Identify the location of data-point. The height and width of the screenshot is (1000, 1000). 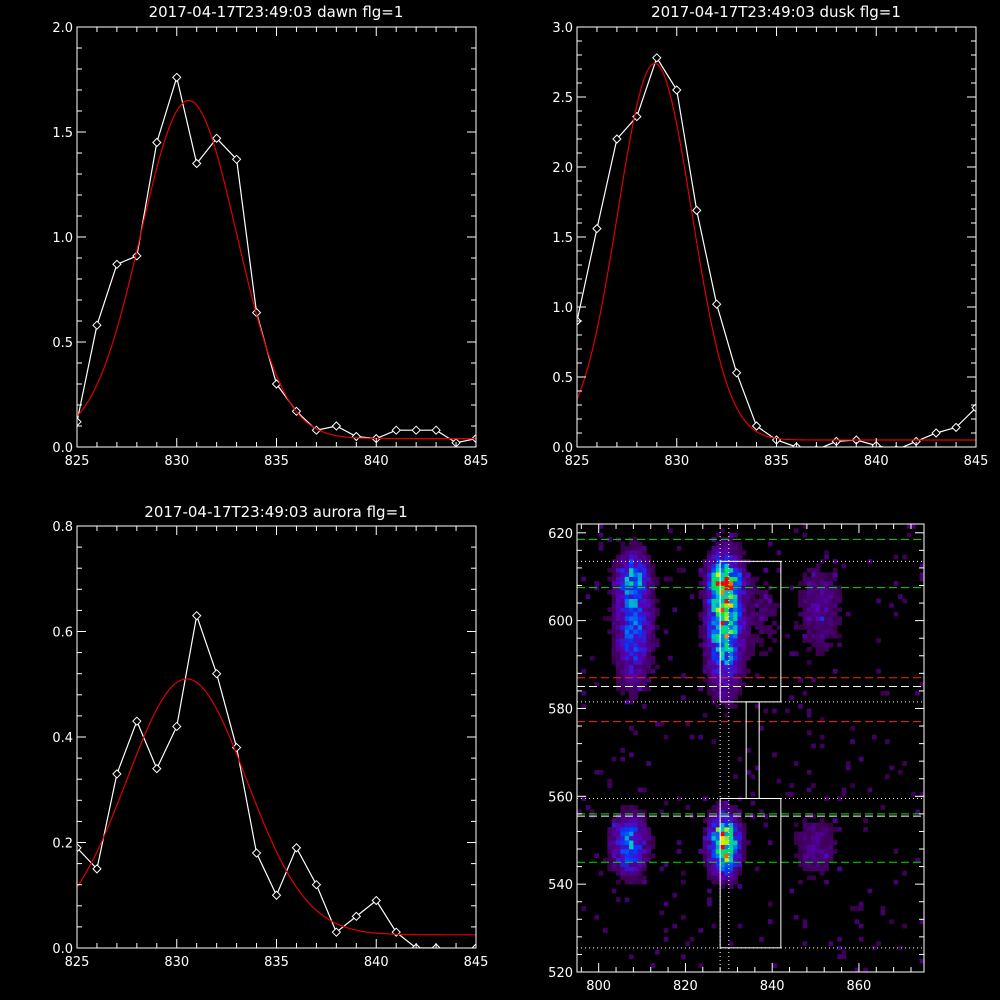
(117, 774).